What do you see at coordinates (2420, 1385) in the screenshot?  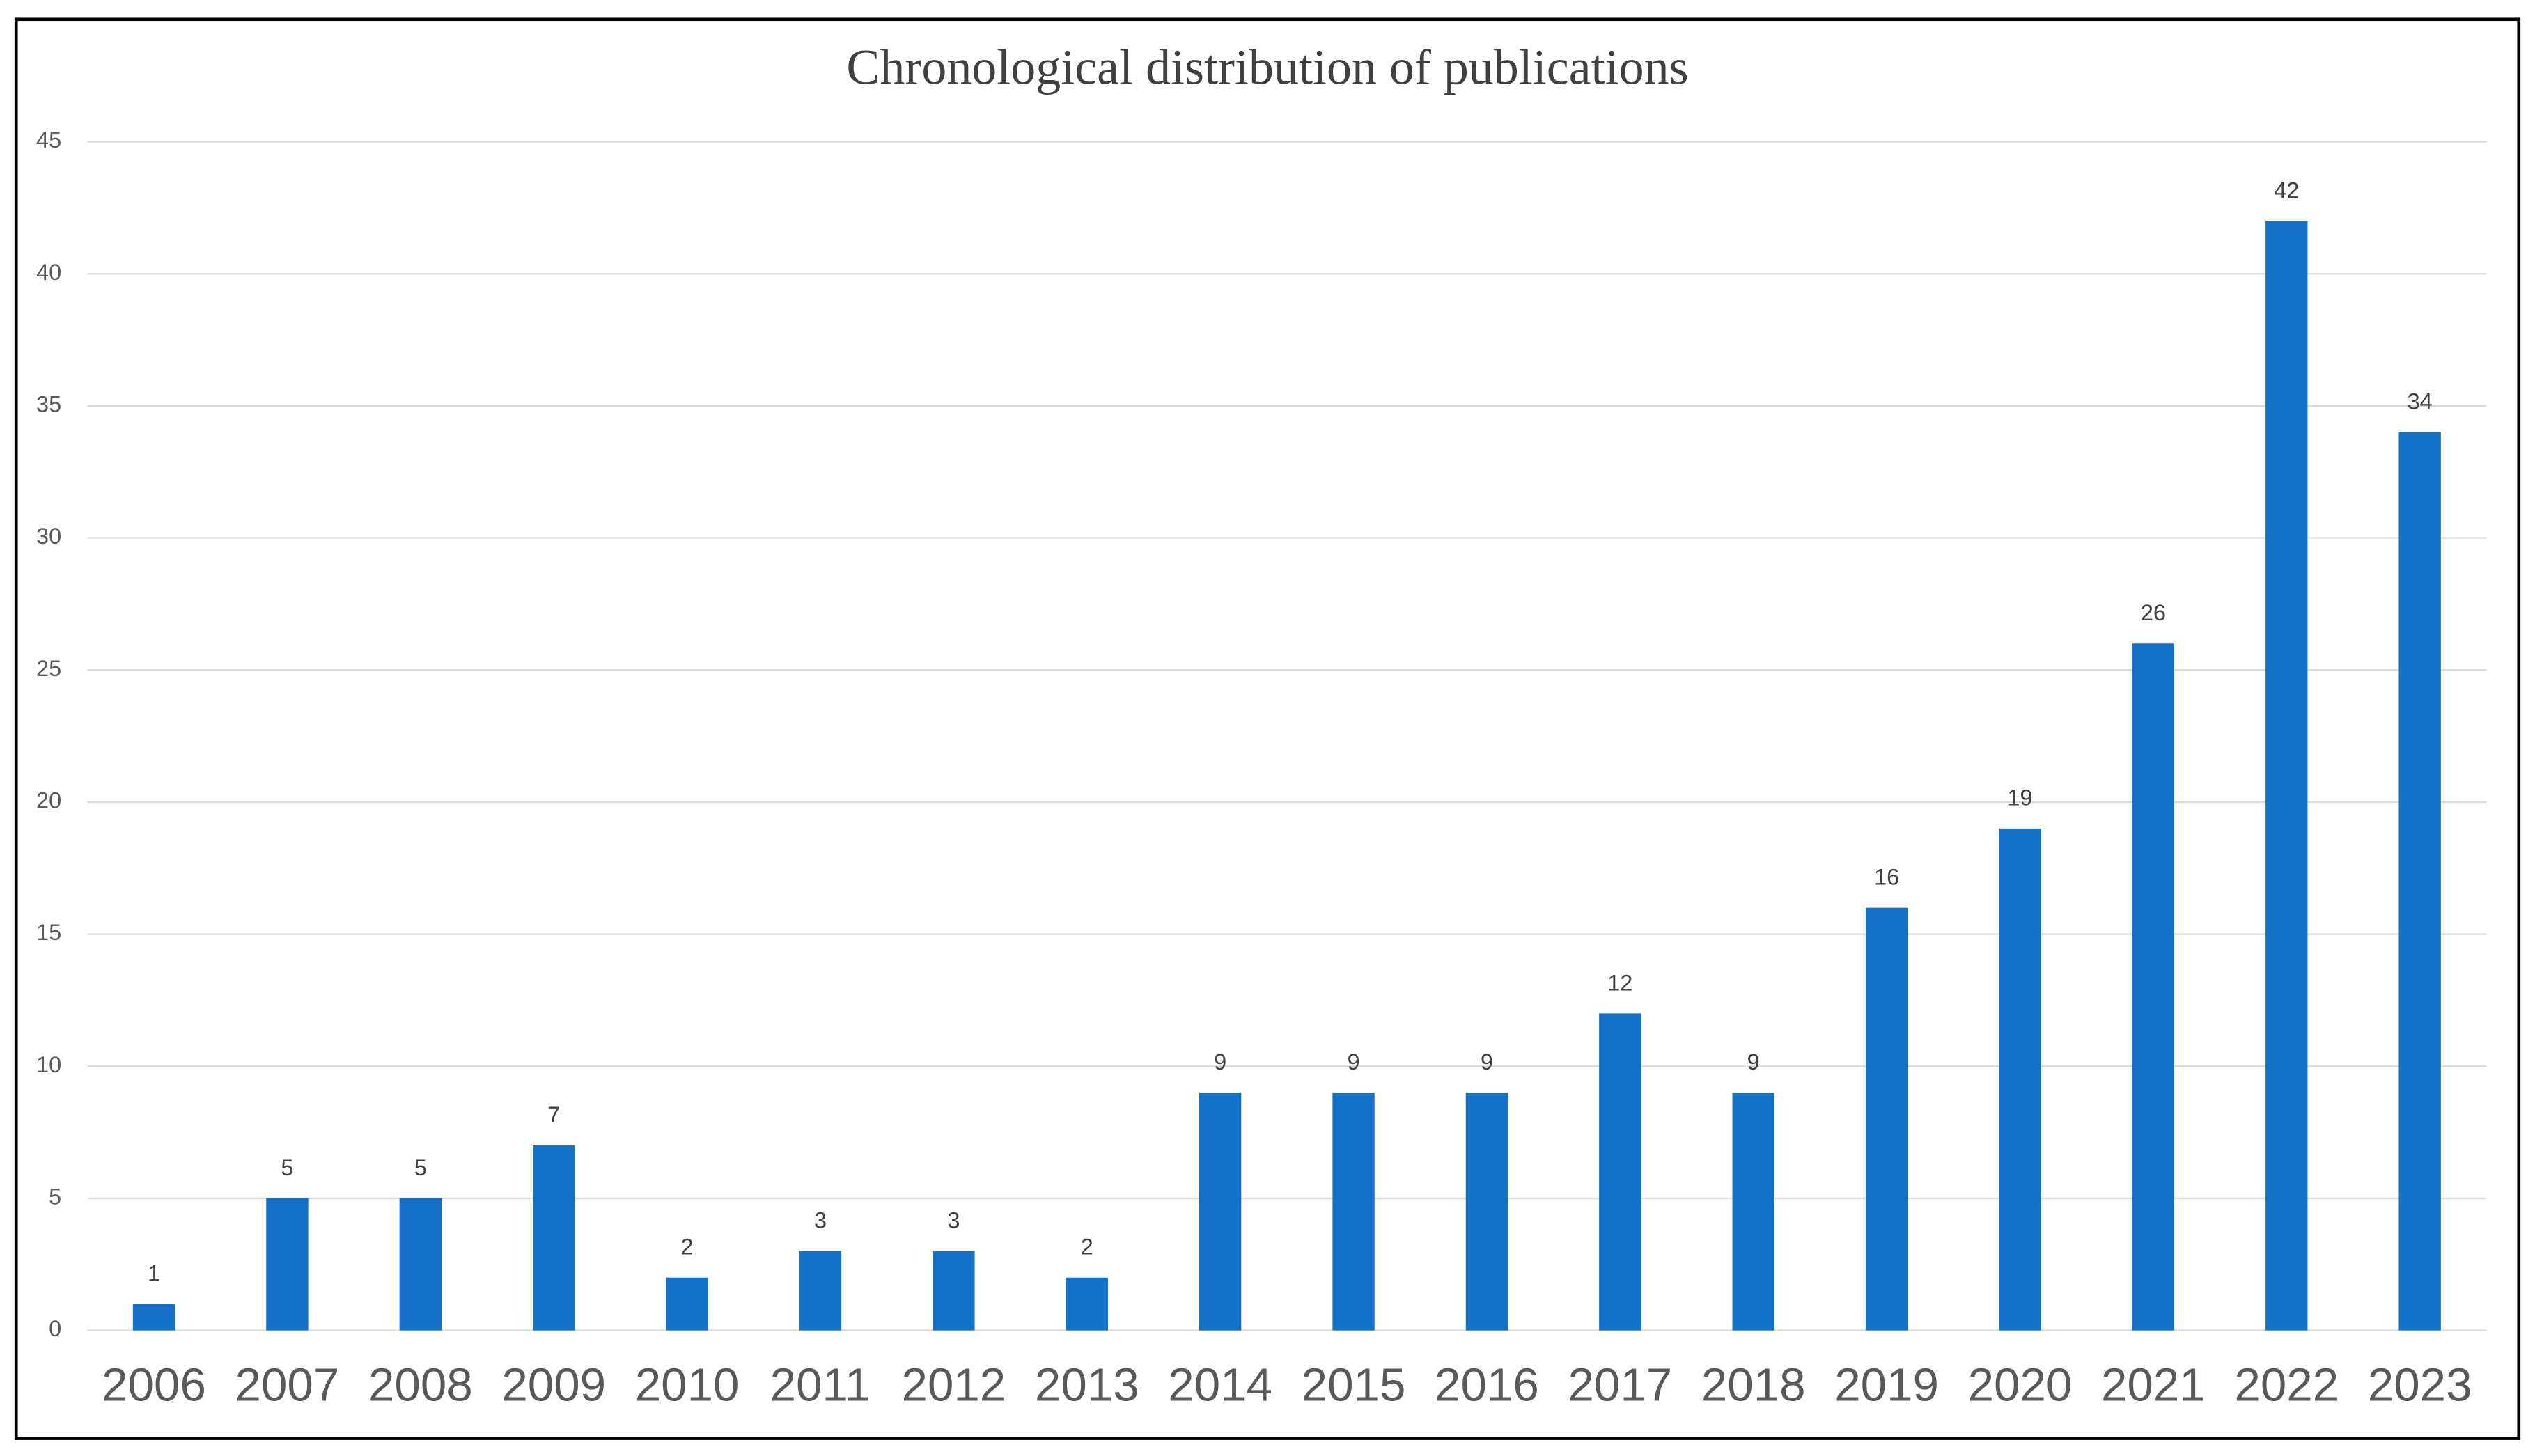 I see `x-tick-label: 2023` at bounding box center [2420, 1385].